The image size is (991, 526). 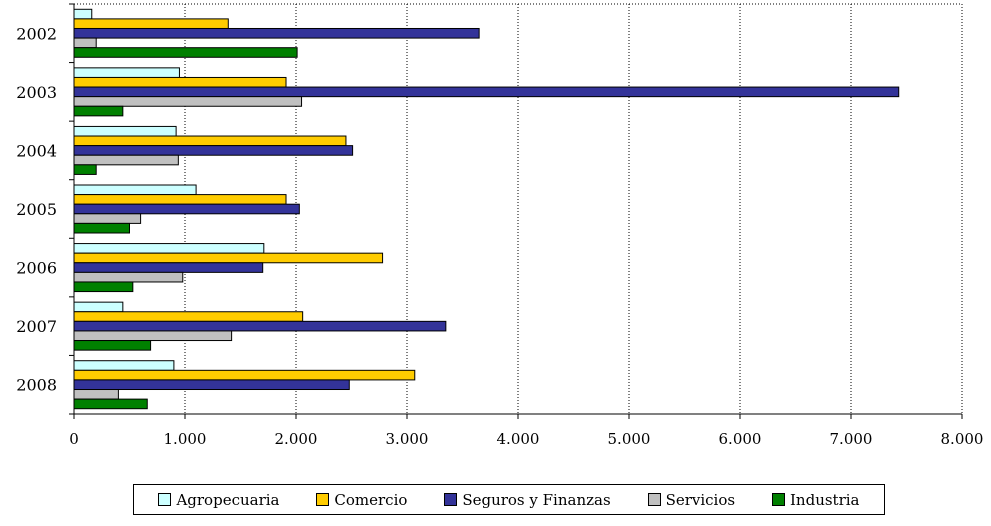 What do you see at coordinates (98, 307) in the screenshot?
I see `bar-agropecuaria-2007` at bounding box center [98, 307].